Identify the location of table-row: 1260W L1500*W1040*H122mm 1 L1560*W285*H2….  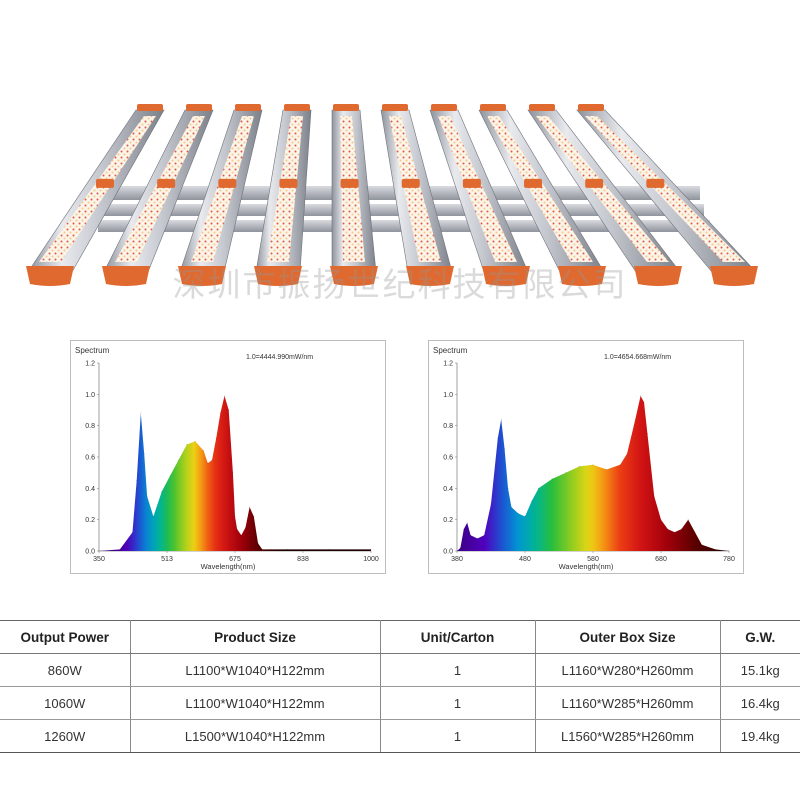
(400, 736).